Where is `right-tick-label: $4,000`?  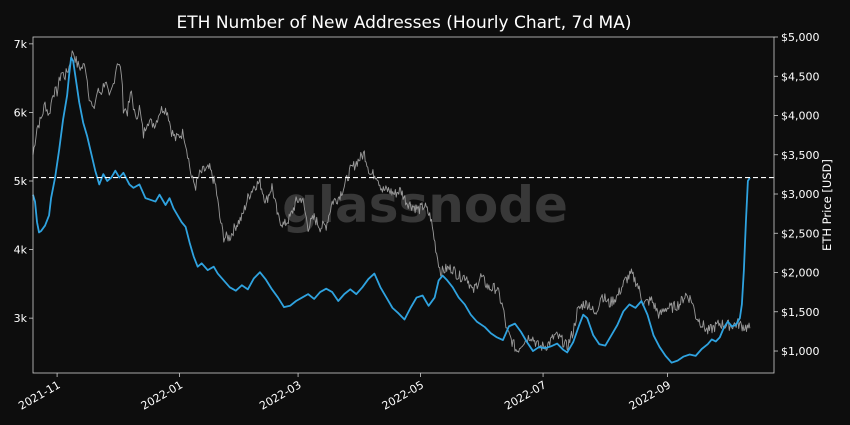 right-tick-label: $4,000 is located at coordinates (800, 116).